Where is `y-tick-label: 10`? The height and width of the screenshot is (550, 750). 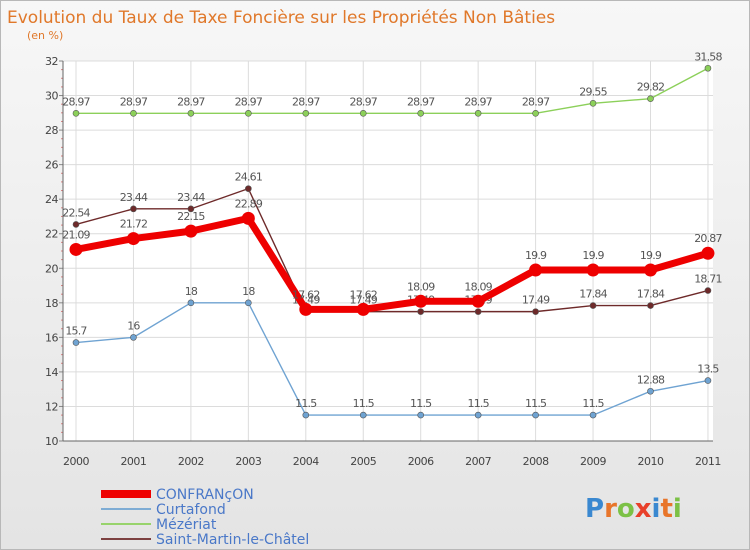 y-tick-label: 10 is located at coordinates (51, 441).